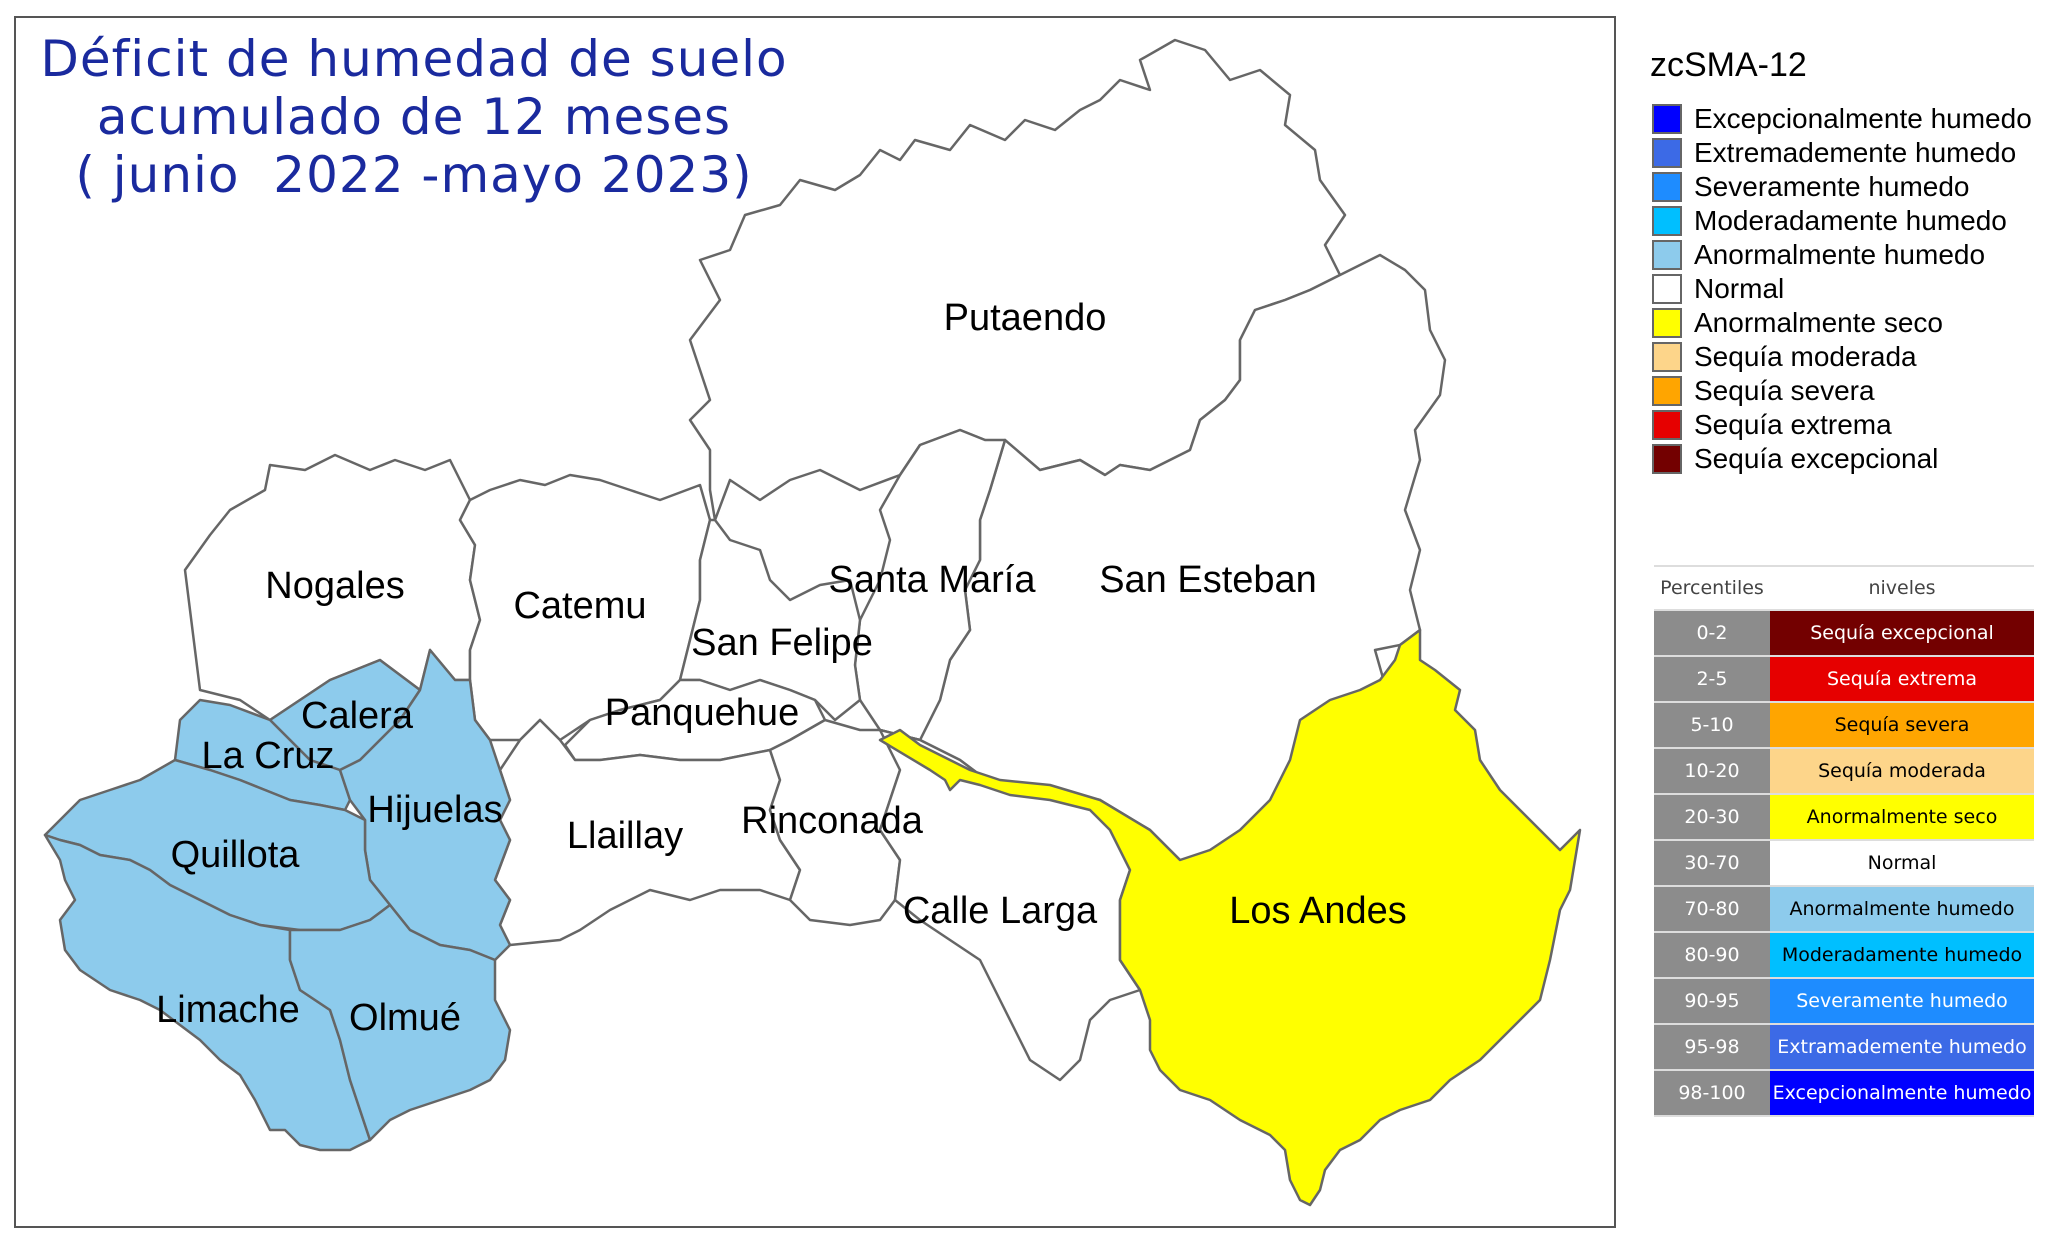 This screenshot has width=2046, height=1236. What do you see at coordinates (236, 855) in the screenshot?
I see `label-quillota: Quillota` at bounding box center [236, 855].